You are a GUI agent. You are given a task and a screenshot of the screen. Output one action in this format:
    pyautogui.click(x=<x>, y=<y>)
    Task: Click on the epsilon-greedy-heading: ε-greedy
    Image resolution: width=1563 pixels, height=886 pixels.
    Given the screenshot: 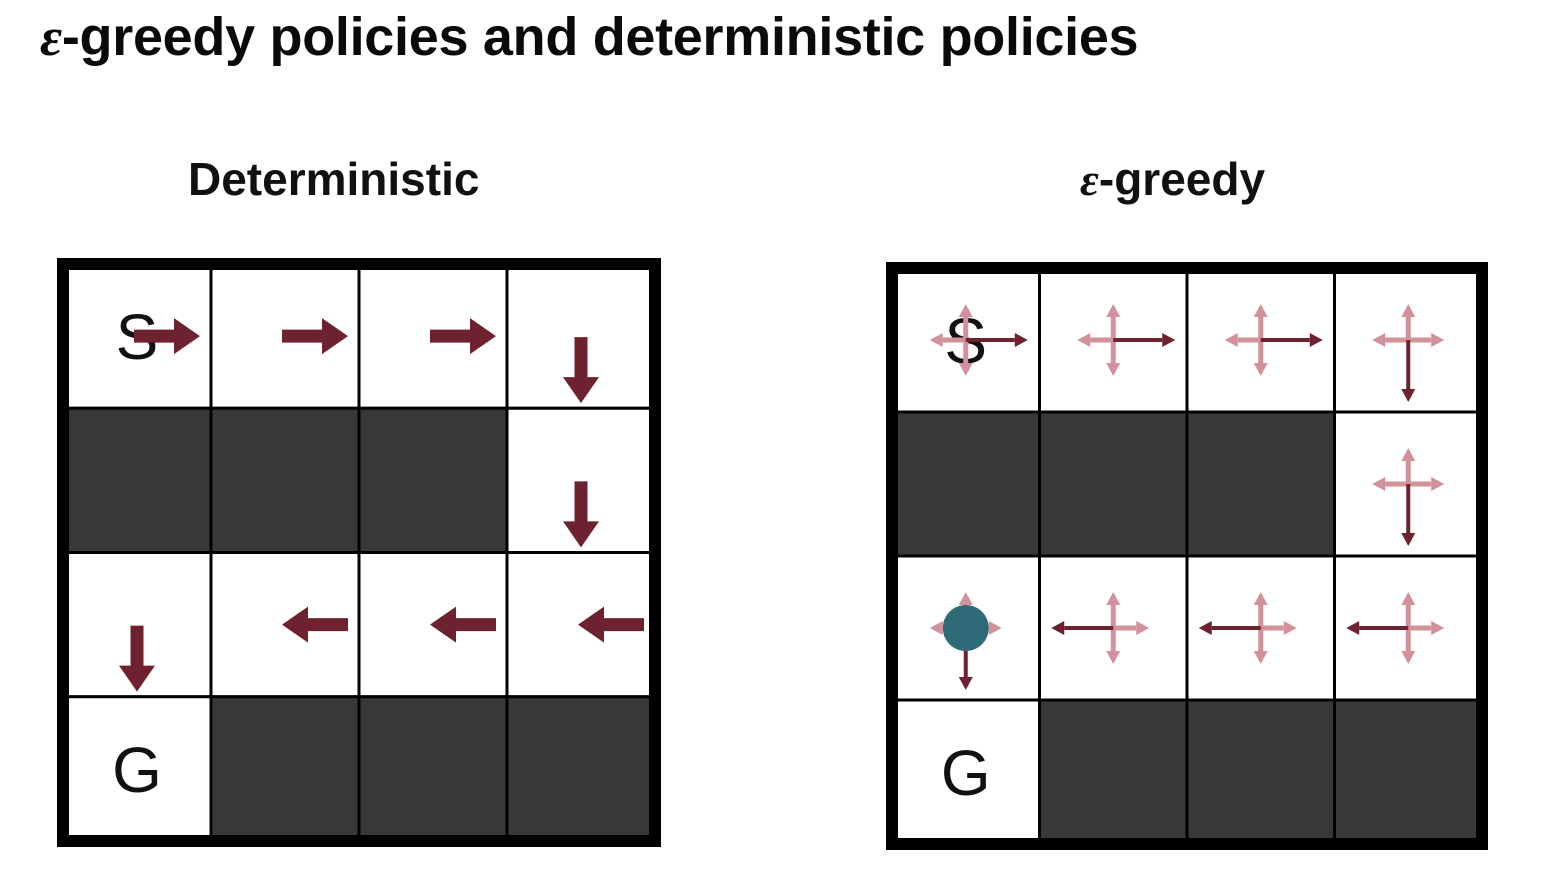 What is the action you would take?
    pyautogui.click(x=1173, y=179)
    